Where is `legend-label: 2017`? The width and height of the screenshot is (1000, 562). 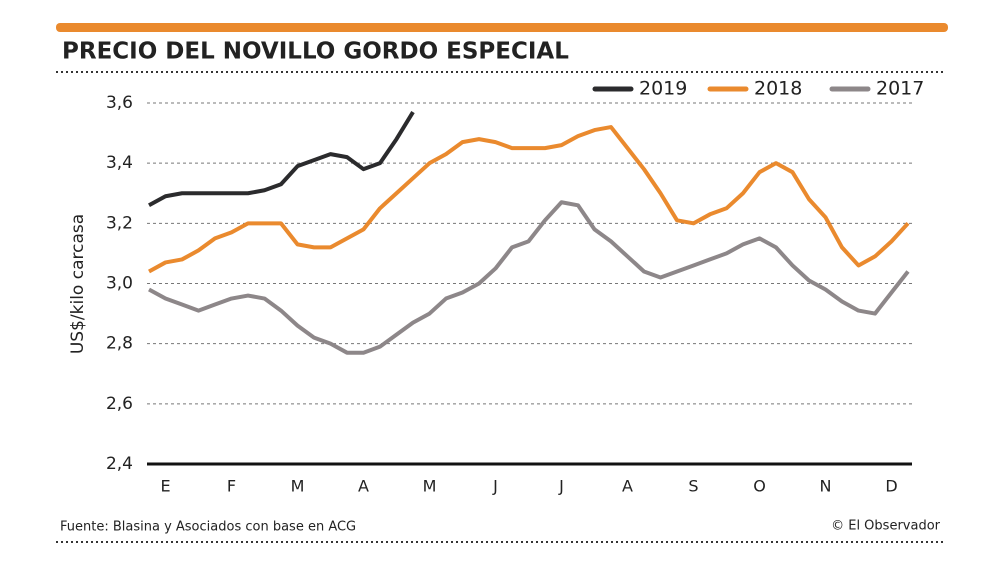
legend-label: 2017 is located at coordinates (900, 89).